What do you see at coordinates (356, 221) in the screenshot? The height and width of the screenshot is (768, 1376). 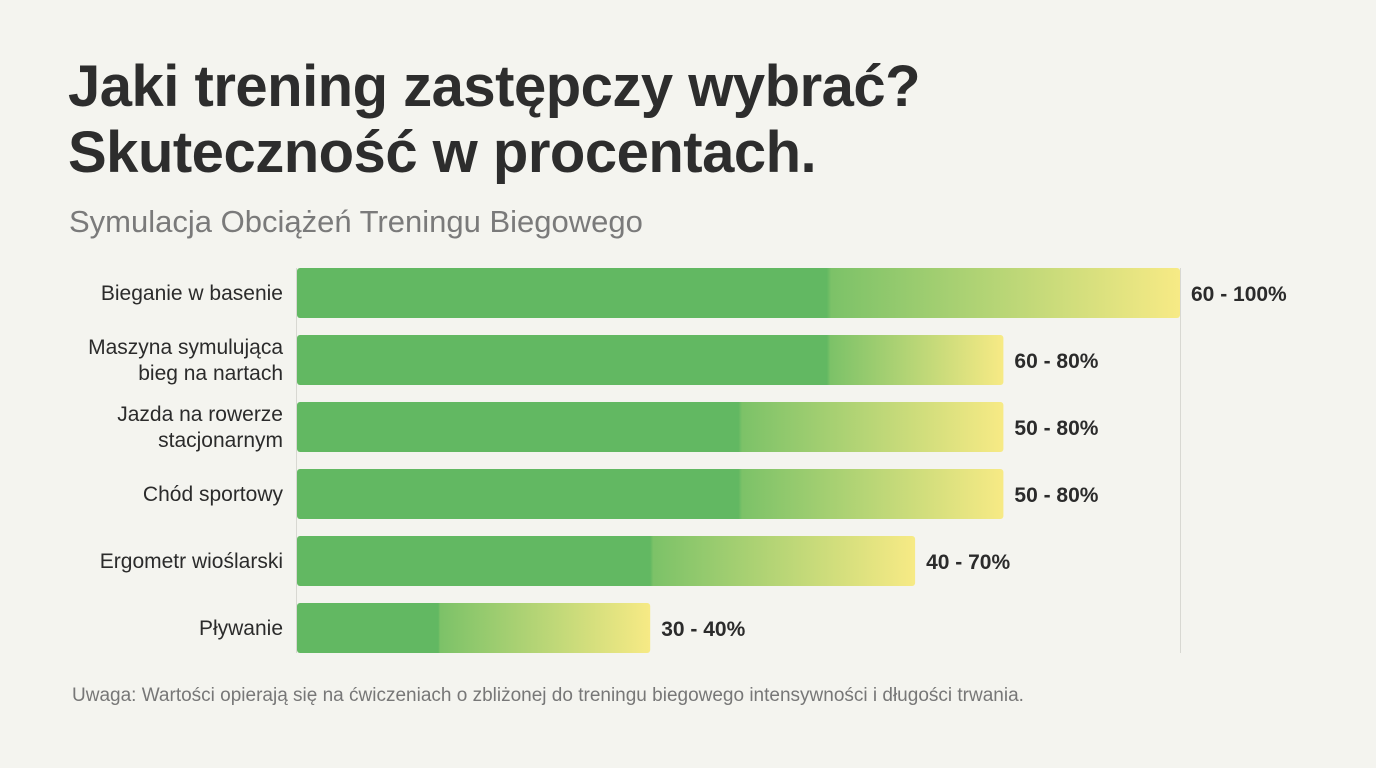 I see `chart-subtitle: Symulacja Obciążeń Treningu Biegowego` at bounding box center [356, 221].